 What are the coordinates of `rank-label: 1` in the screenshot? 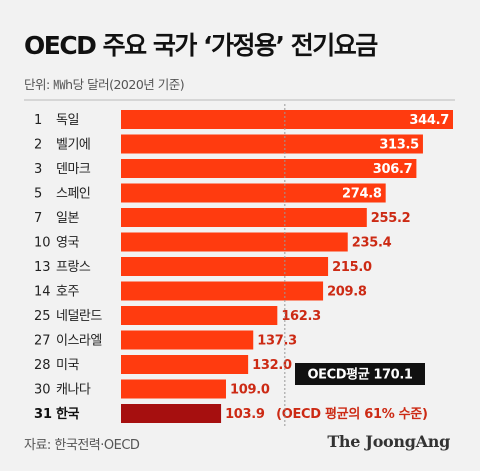 It's located at (38, 120).